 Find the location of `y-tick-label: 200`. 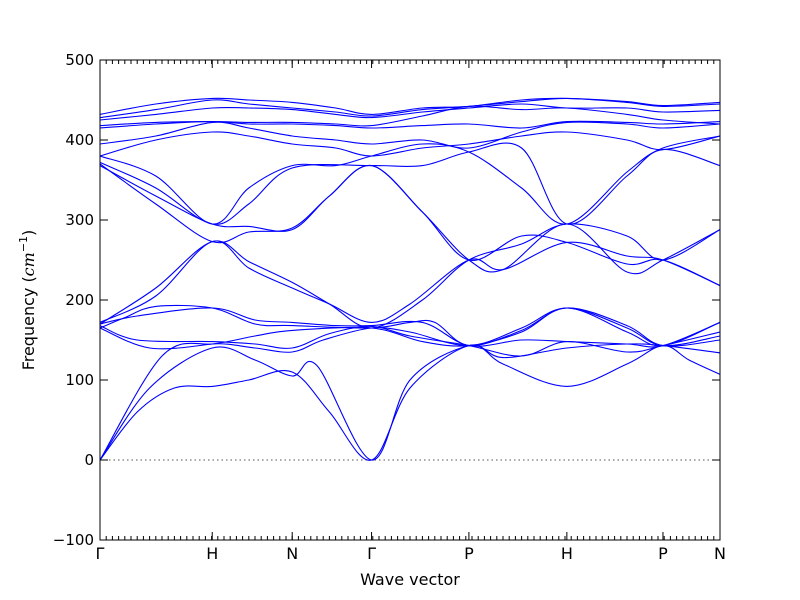

y-tick-label: 200 is located at coordinates (79, 300).